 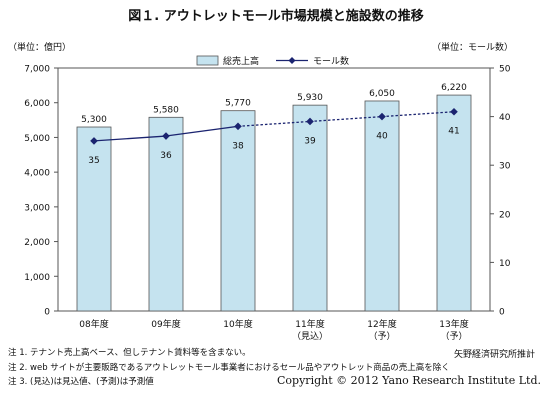 I want to click on right-tick-label: 0, so click(x=502, y=313).